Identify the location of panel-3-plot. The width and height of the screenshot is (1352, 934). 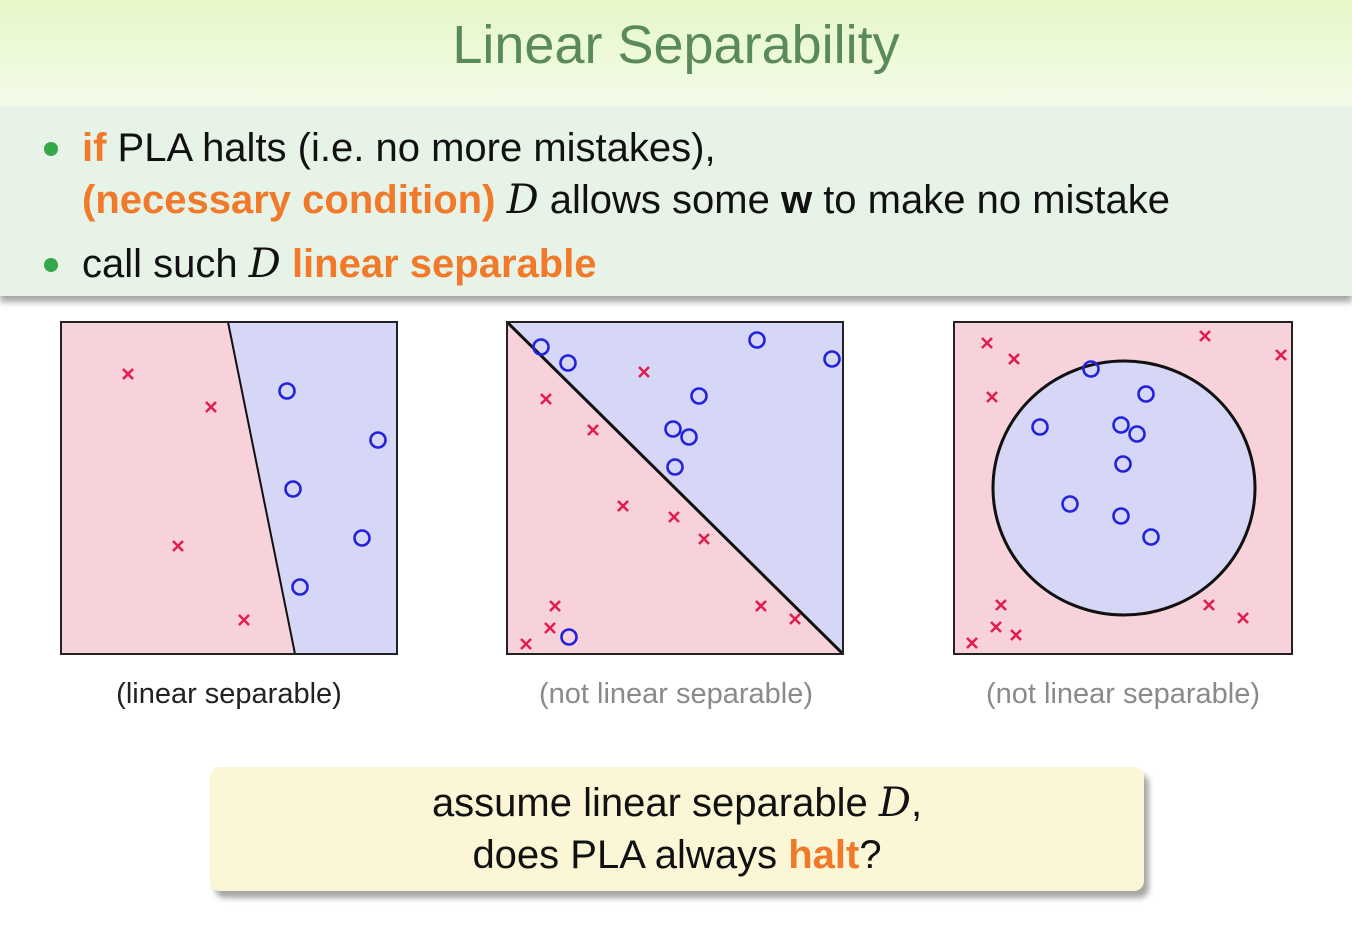
(1123, 488).